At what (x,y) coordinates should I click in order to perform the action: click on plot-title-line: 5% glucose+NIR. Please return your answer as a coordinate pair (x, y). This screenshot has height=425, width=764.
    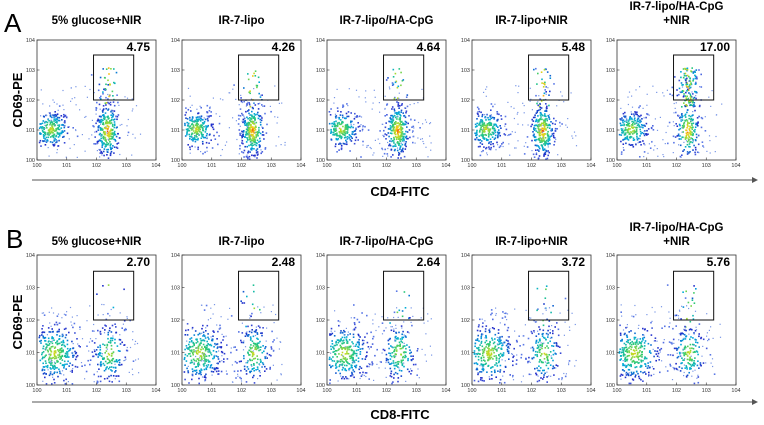
    Looking at the image, I should click on (97, 242).